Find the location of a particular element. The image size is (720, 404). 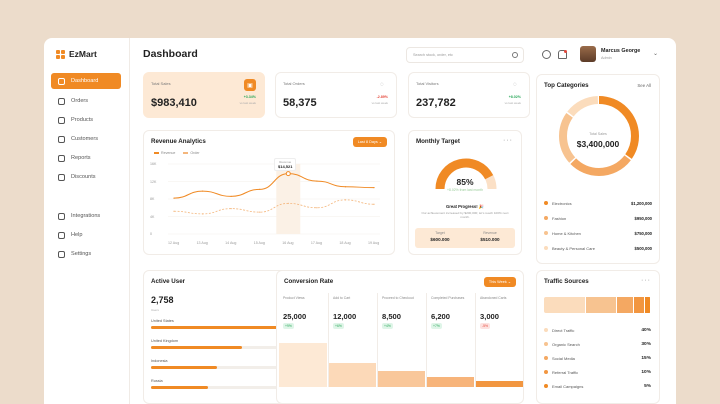

link-icon is located at coordinates (61, 216).